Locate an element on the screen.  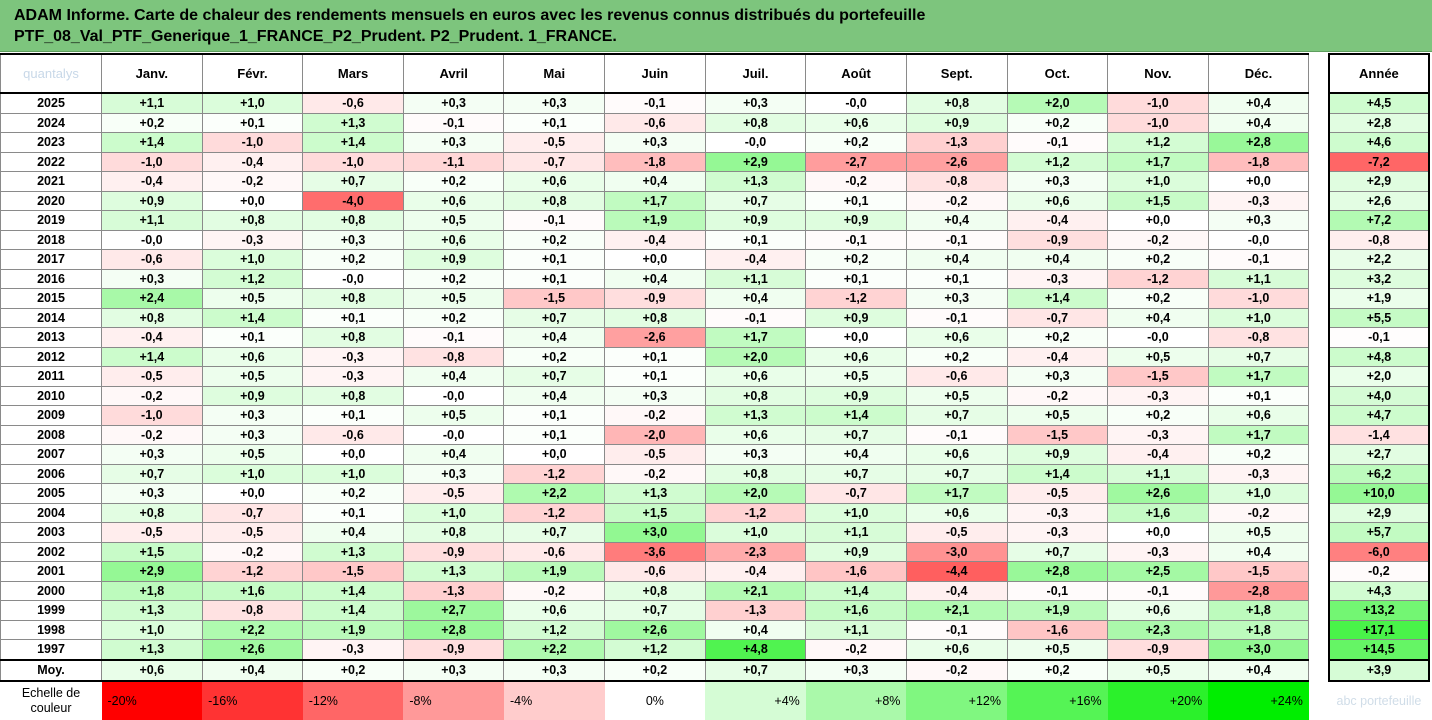
heat-cell: +1,6 is located at coordinates (1158, 512).